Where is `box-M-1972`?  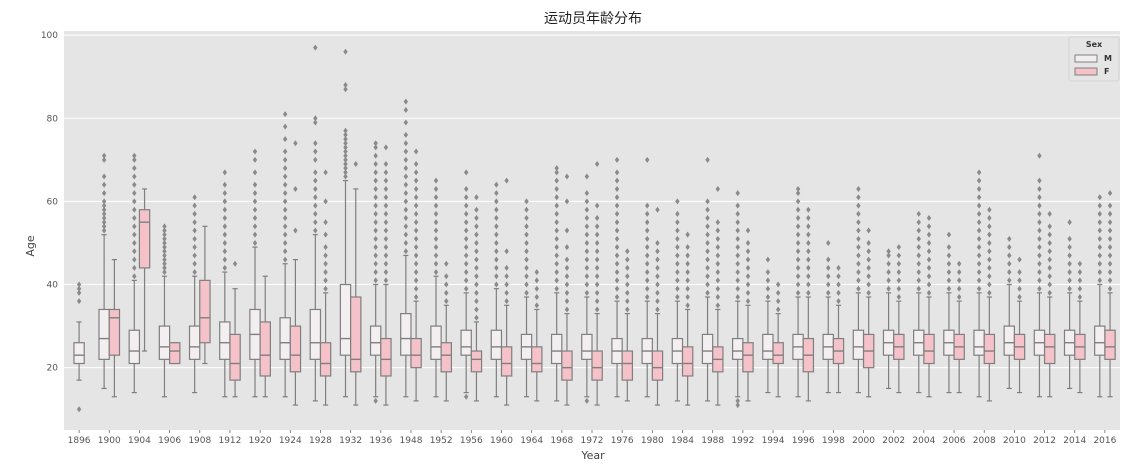 box-M-1972 is located at coordinates (587, 288).